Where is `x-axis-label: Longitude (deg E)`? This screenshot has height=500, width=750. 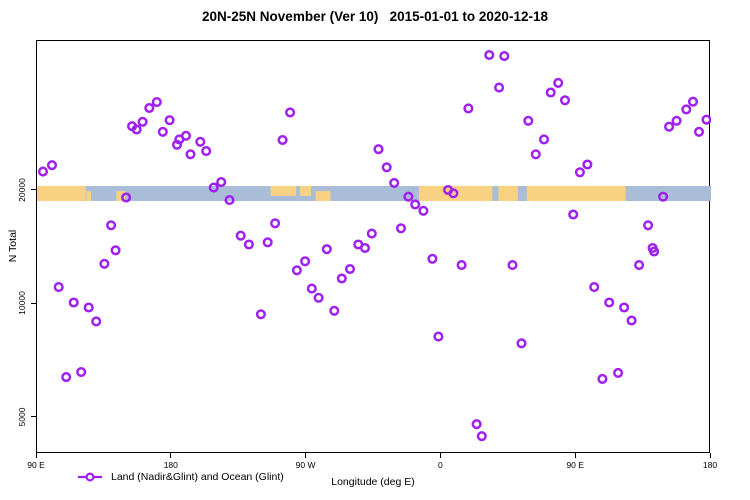 x-axis-label: Longitude (deg E) is located at coordinates (373, 482).